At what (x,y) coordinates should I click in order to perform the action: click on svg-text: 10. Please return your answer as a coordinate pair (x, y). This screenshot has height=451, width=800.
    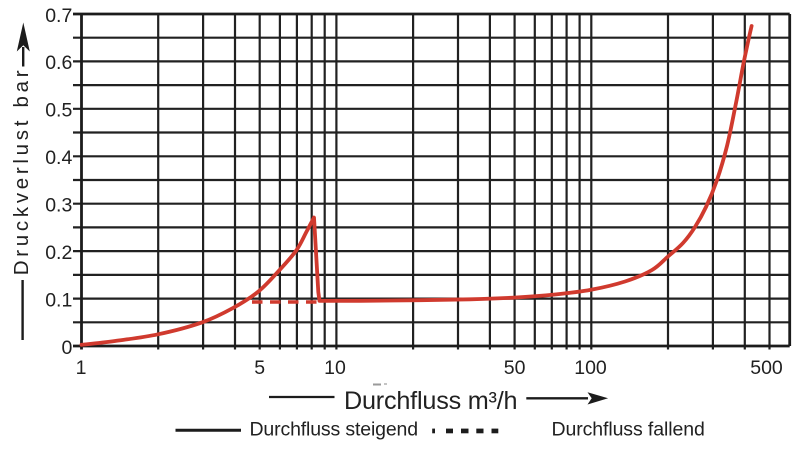
    Looking at the image, I should click on (335, 368).